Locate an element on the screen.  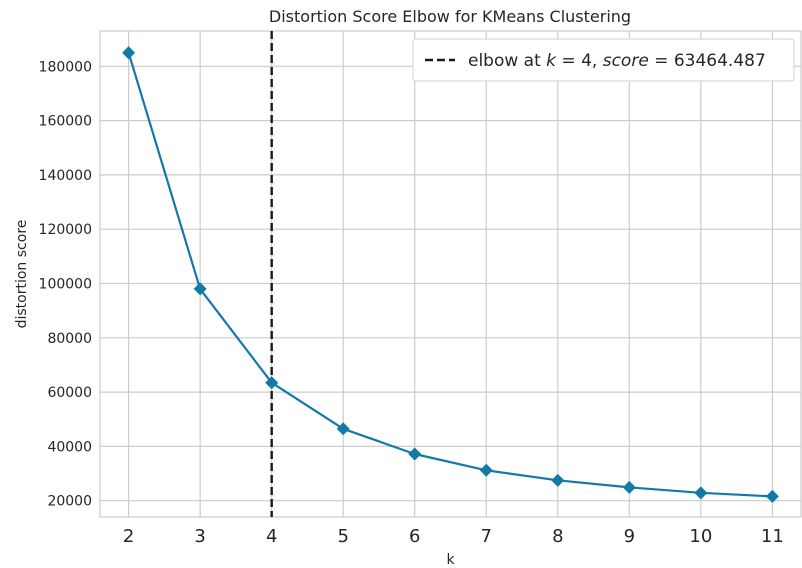
y-tick-label: 140000 is located at coordinates (65, 176).